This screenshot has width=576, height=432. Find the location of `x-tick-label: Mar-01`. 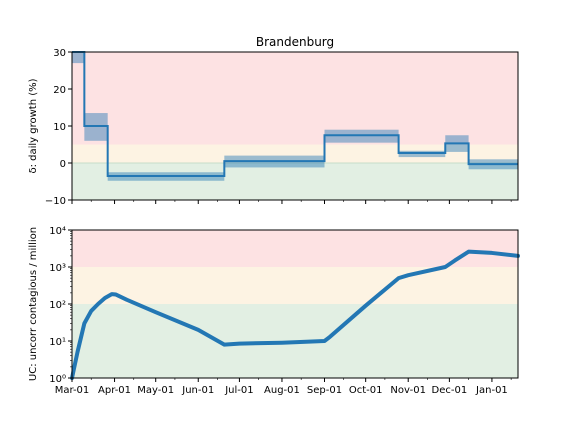

x-tick-label: Mar-01 is located at coordinates (72, 390).